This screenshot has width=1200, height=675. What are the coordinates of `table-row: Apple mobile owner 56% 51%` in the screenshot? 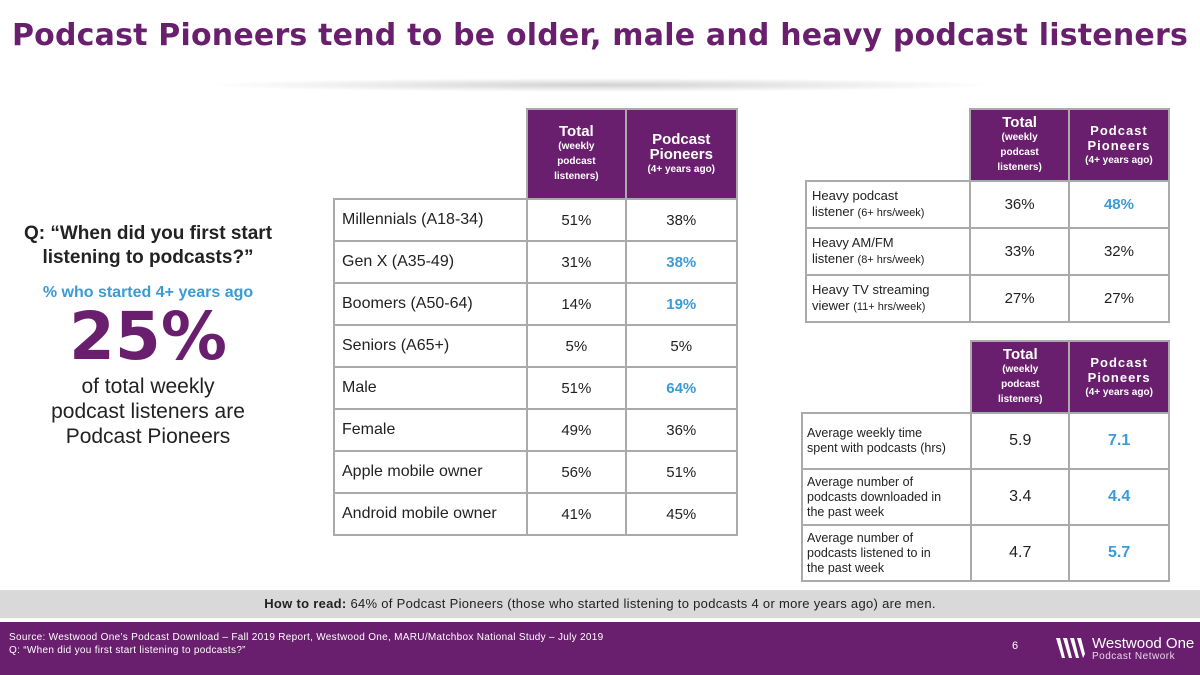 It's located at (535, 472).